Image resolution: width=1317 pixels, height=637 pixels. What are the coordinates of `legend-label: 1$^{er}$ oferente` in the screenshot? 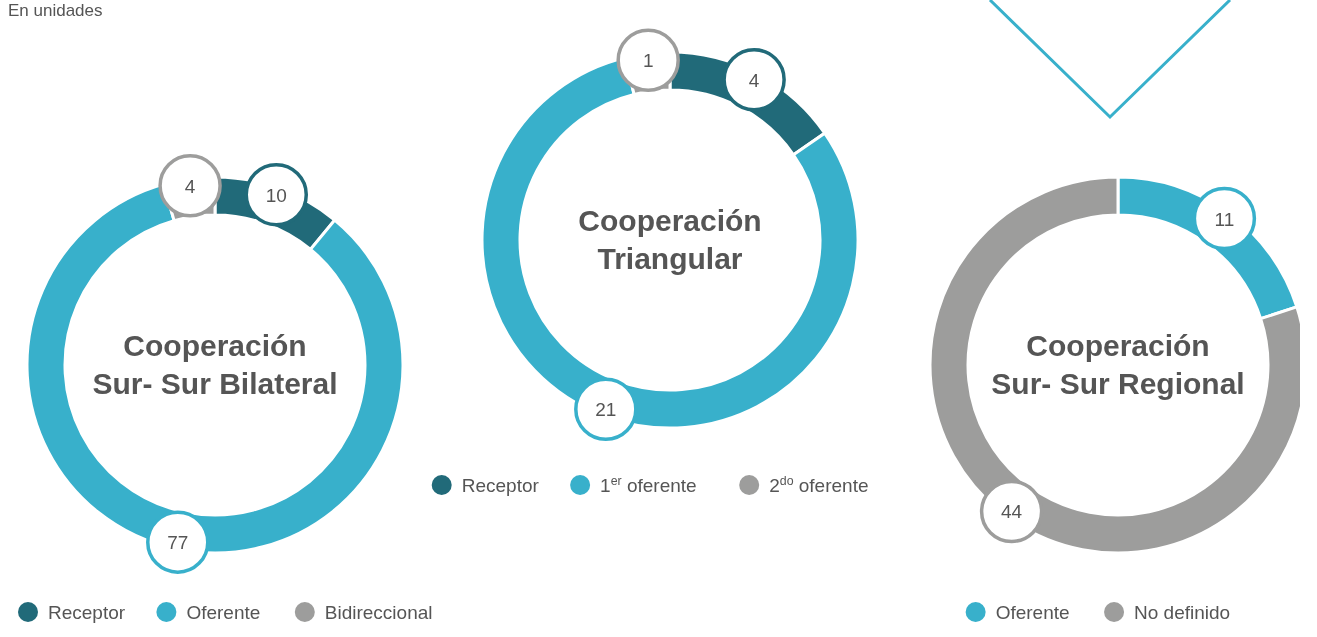 It's located at (648, 485).